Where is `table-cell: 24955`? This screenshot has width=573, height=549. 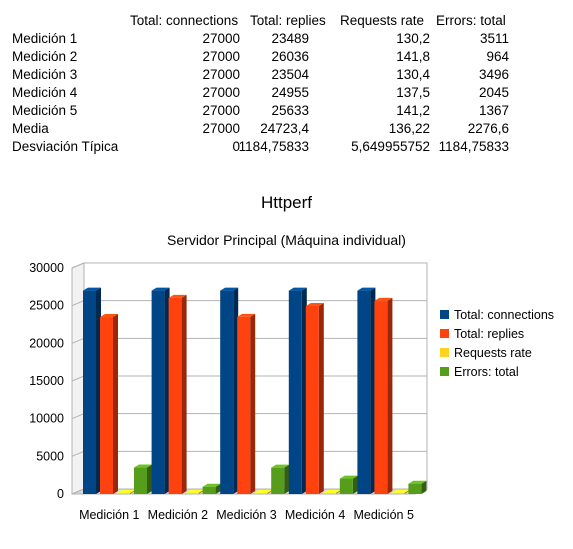 table-cell: 24955 is located at coordinates (290, 92).